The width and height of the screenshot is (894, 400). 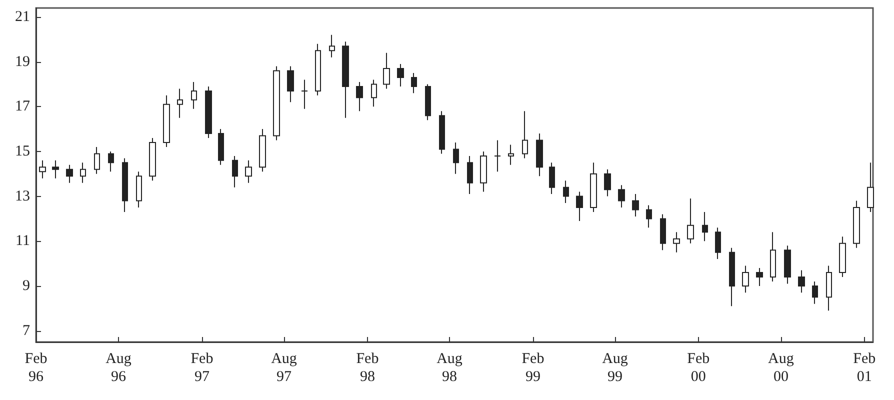 I want to click on x-tick-label: Feb 99, so click(x=533, y=368).